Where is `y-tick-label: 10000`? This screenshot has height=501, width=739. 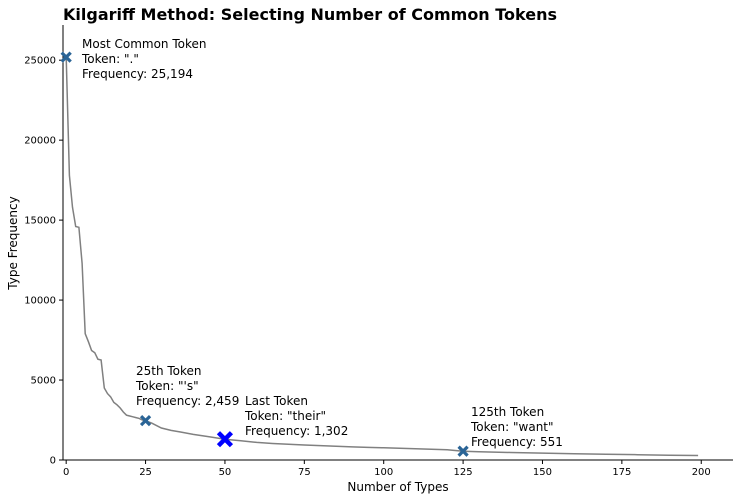
y-tick-label: 10000 is located at coordinates (40, 301).